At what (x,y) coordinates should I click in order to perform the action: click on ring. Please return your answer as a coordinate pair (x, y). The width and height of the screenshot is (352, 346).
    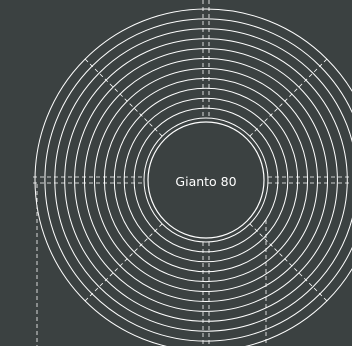
    Looking at the image, I should click on (206, 180).